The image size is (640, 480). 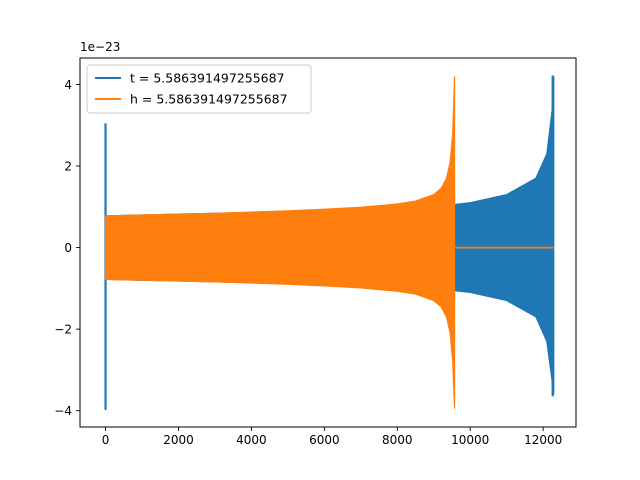 I want to click on y-tick-label-0: −4, so click(x=63, y=411).